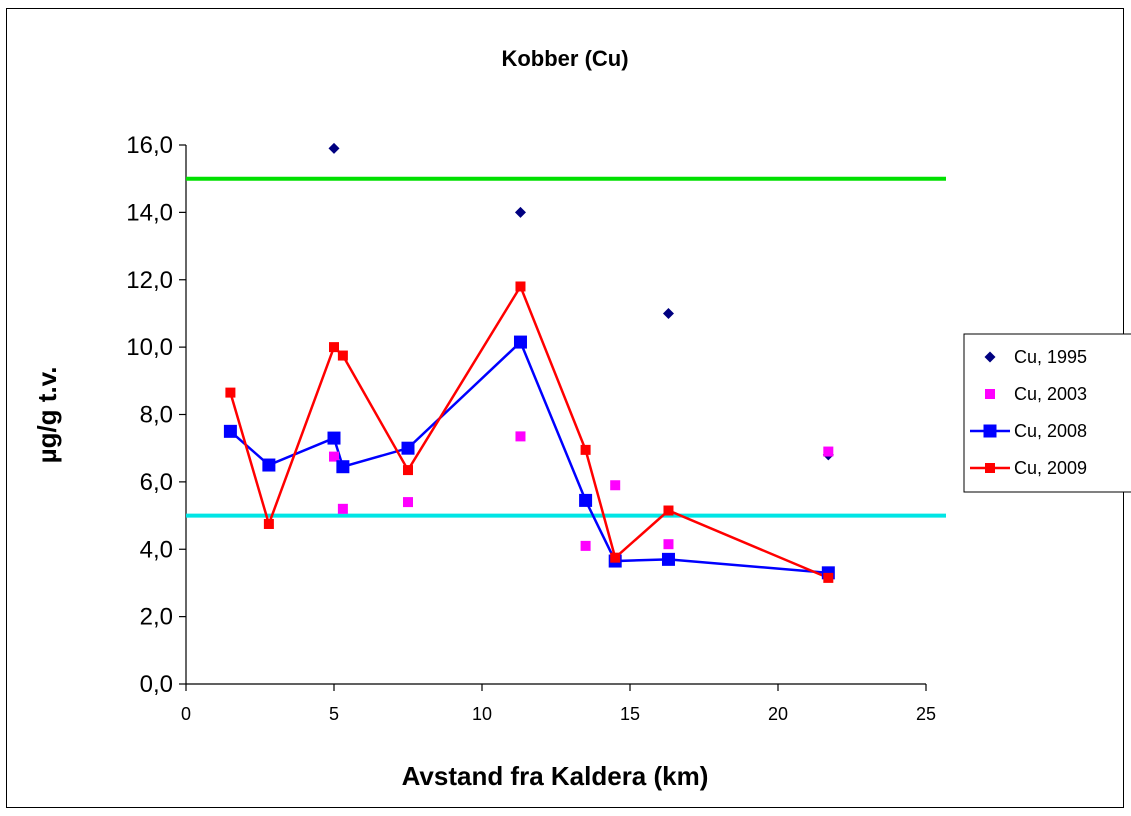 Image resolution: width=1131 pixels, height=816 pixels. What do you see at coordinates (1050, 357) in the screenshot?
I see `legend-label: Cu, 1995` at bounding box center [1050, 357].